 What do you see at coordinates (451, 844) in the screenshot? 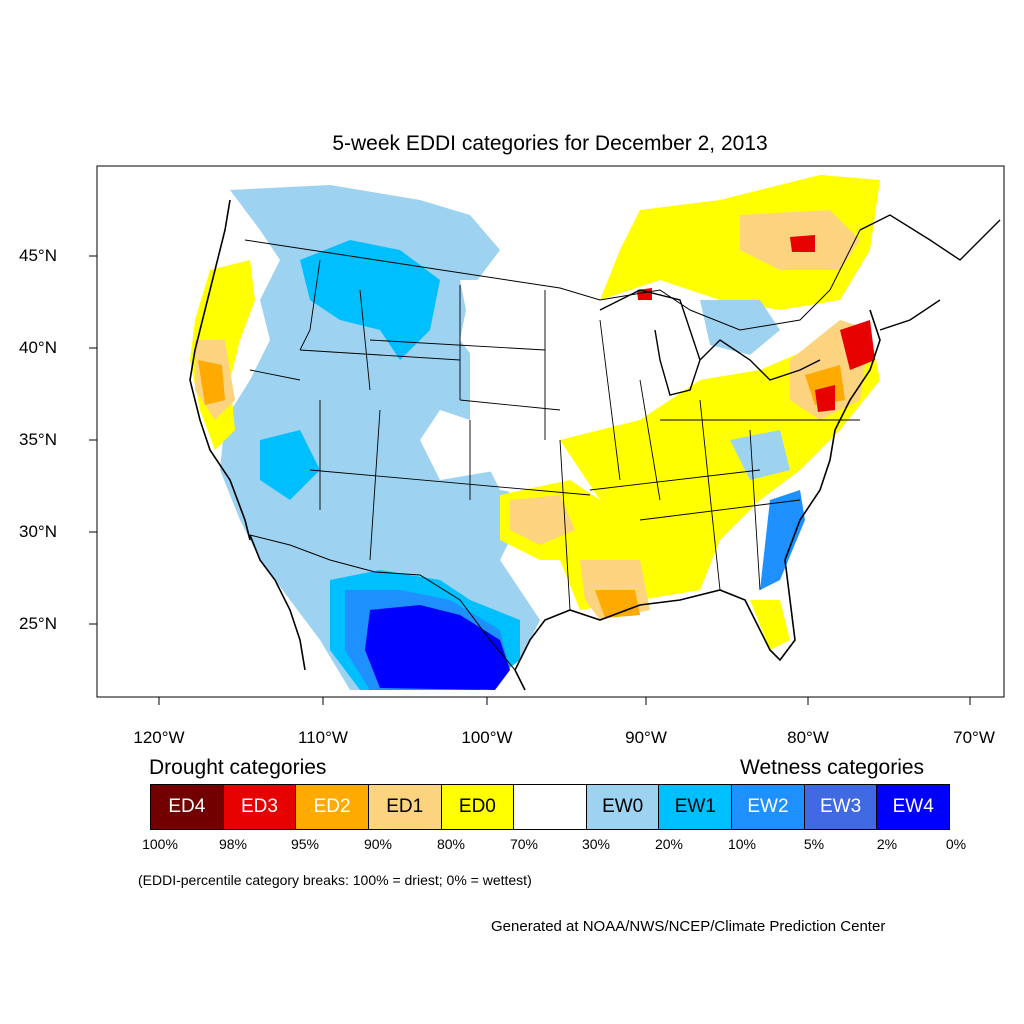
I see `break-label: 80%` at bounding box center [451, 844].